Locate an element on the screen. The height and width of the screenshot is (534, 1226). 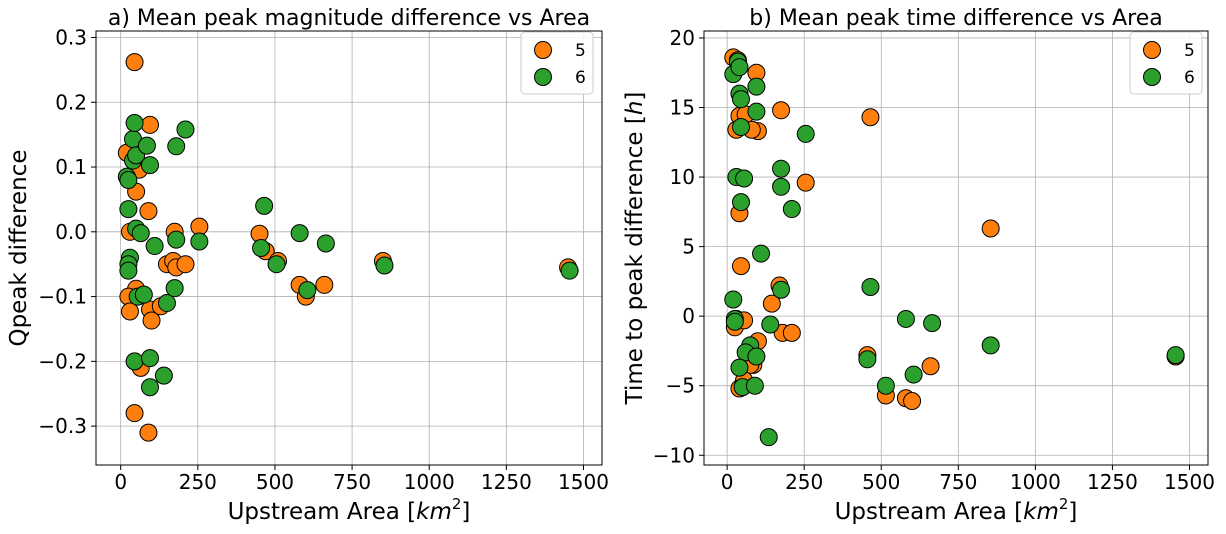
legend-label-5: 5 is located at coordinates (1189, 51).